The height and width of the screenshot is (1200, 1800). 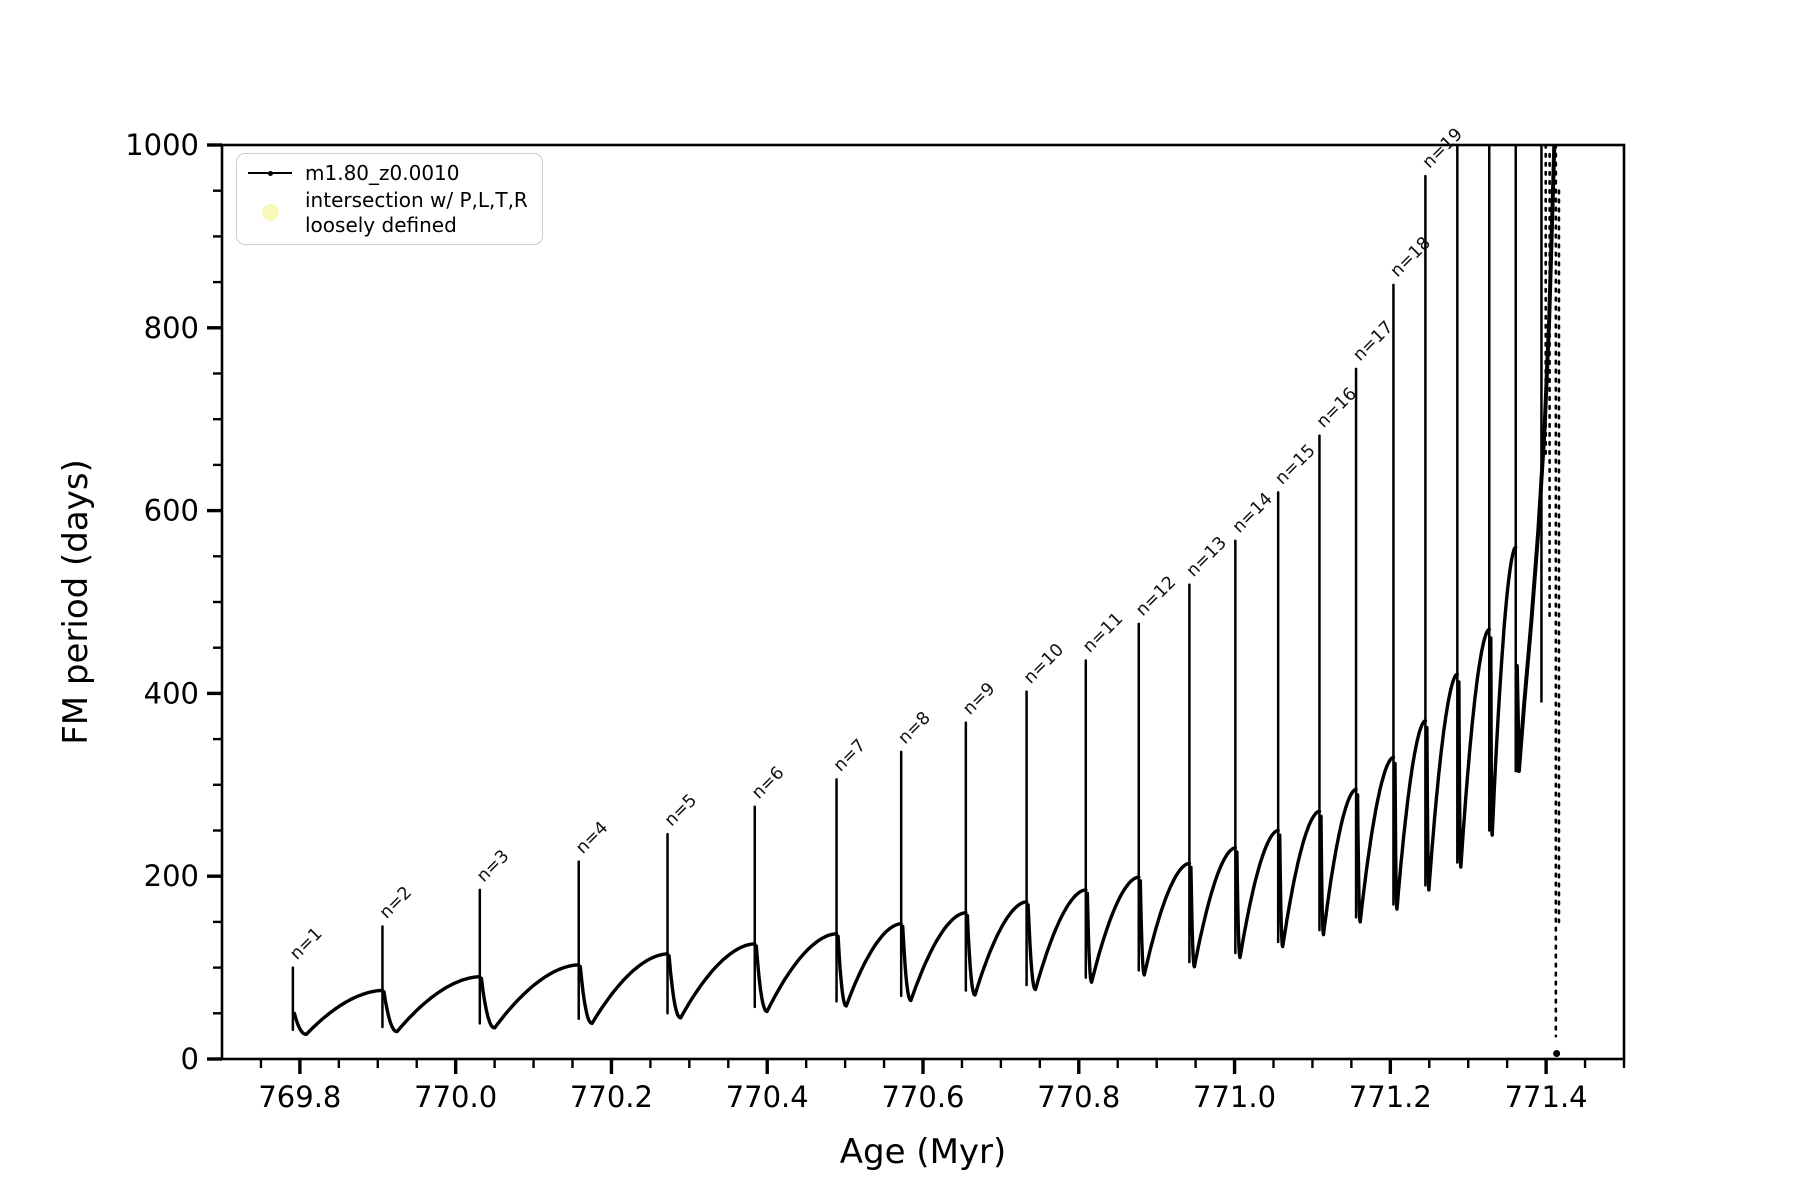 I want to click on x-tick-label: 770.4, so click(x=767, y=1097).